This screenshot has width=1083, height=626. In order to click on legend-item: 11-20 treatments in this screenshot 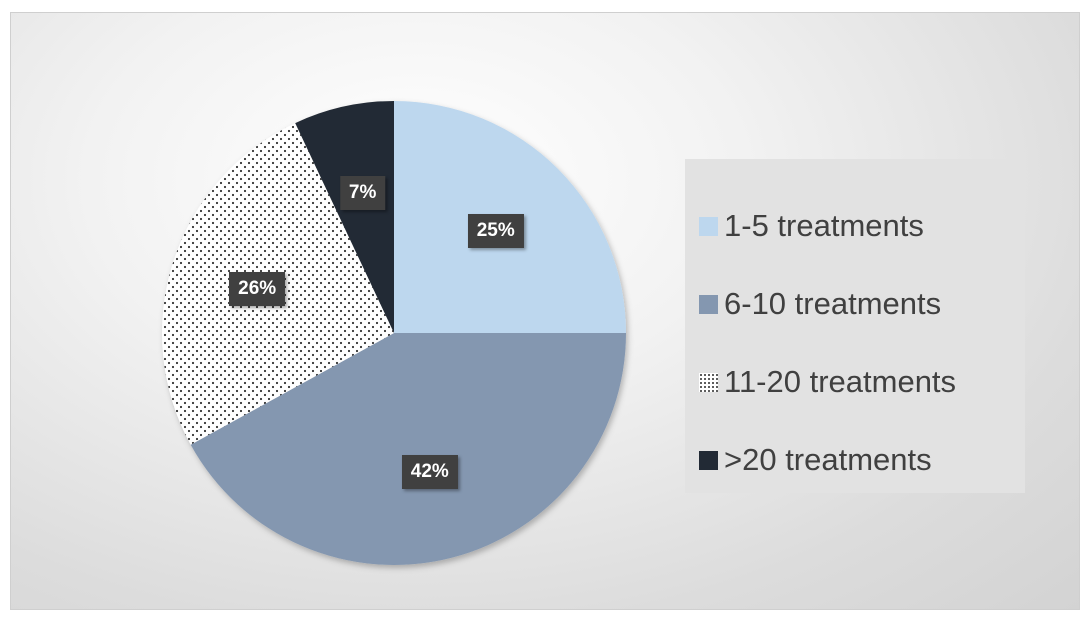, I will do `click(855, 382)`.